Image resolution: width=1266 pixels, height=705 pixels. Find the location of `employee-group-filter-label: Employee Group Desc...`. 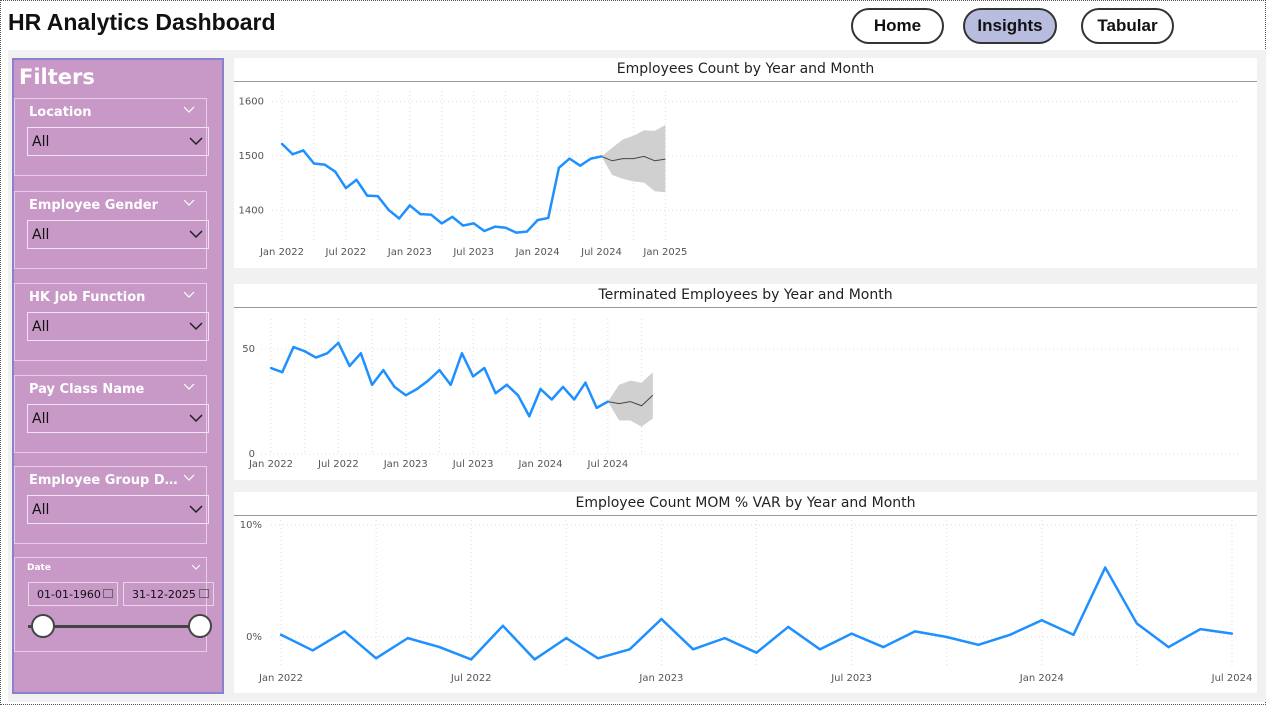

employee-group-filter-label: Employee Group Desc... is located at coordinates (106, 480).